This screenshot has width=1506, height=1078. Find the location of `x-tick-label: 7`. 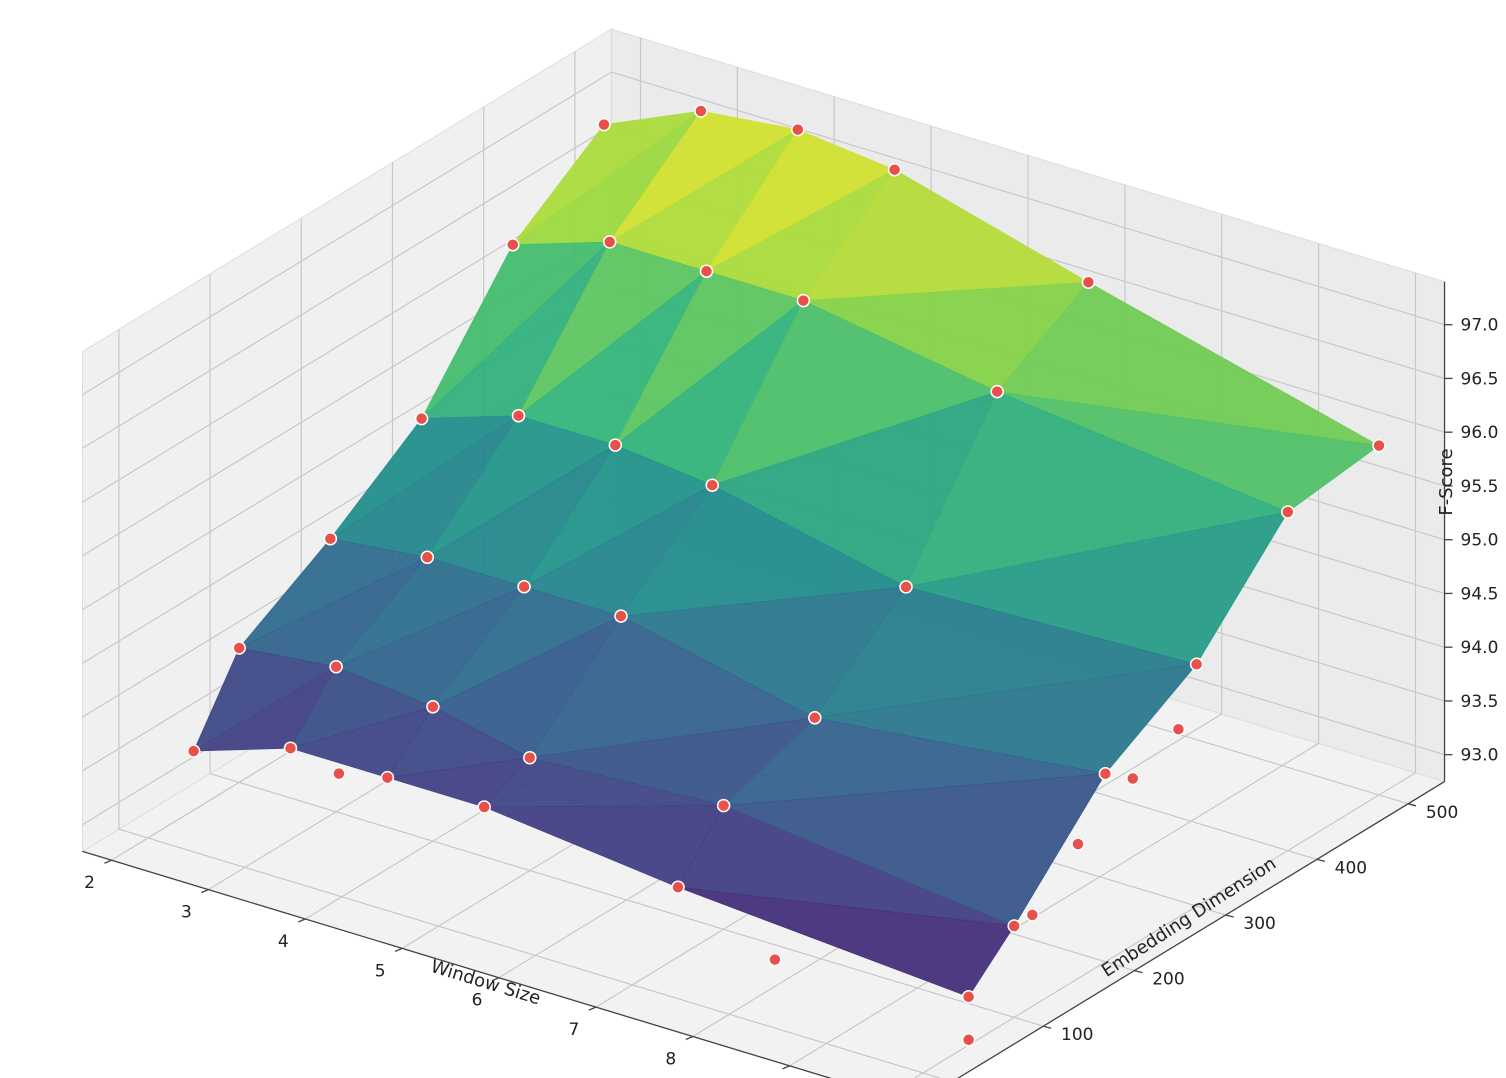

x-tick-label: 7 is located at coordinates (573, 1030).